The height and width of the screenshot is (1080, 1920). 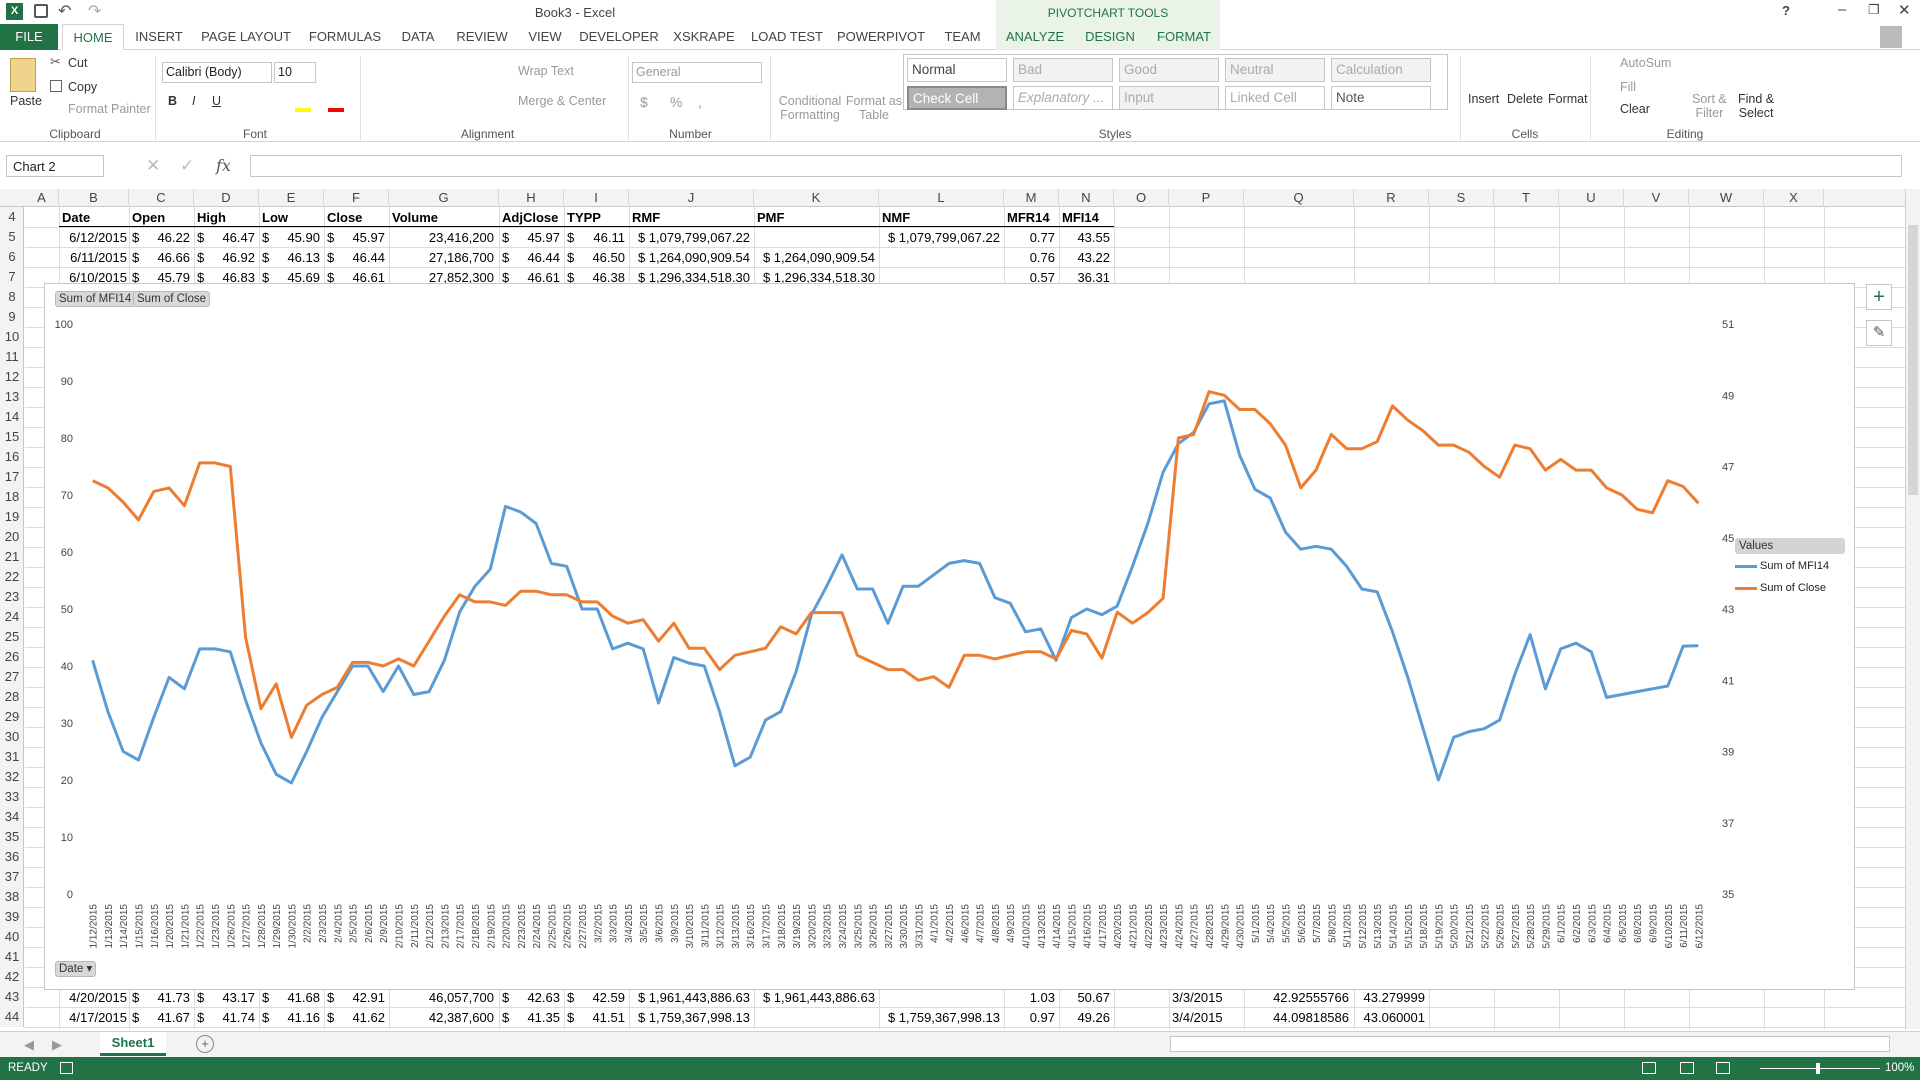 What do you see at coordinates (12, 356) in the screenshot?
I see `row-header: 11` at bounding box center [12, 356].